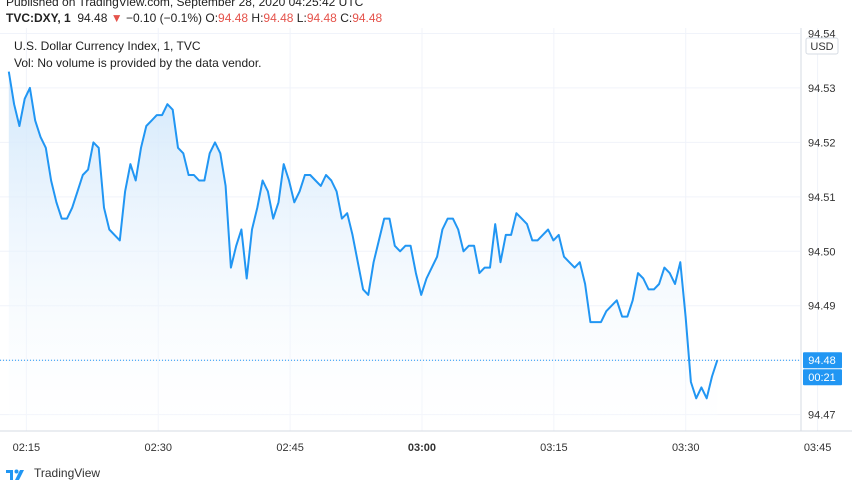 The image size is (852, 485). I want to click on price-tick-label: 94.51, so click(822, 198).